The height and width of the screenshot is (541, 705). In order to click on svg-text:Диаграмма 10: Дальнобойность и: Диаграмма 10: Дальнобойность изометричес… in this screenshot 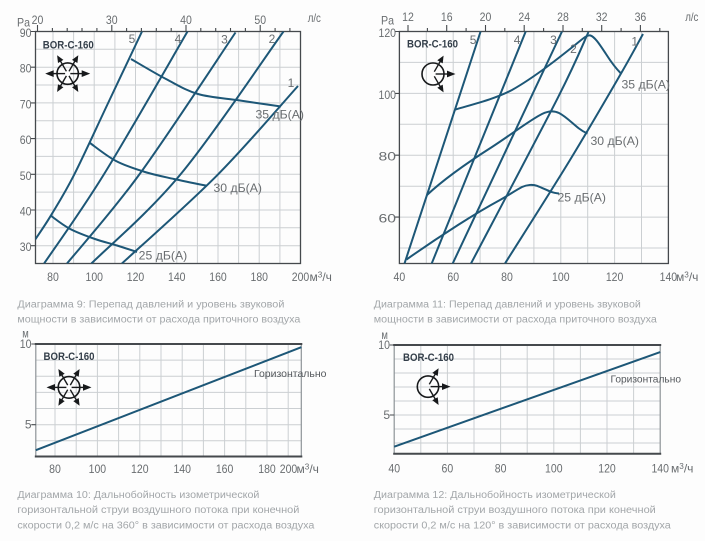, I will do `click(138, 495)`.